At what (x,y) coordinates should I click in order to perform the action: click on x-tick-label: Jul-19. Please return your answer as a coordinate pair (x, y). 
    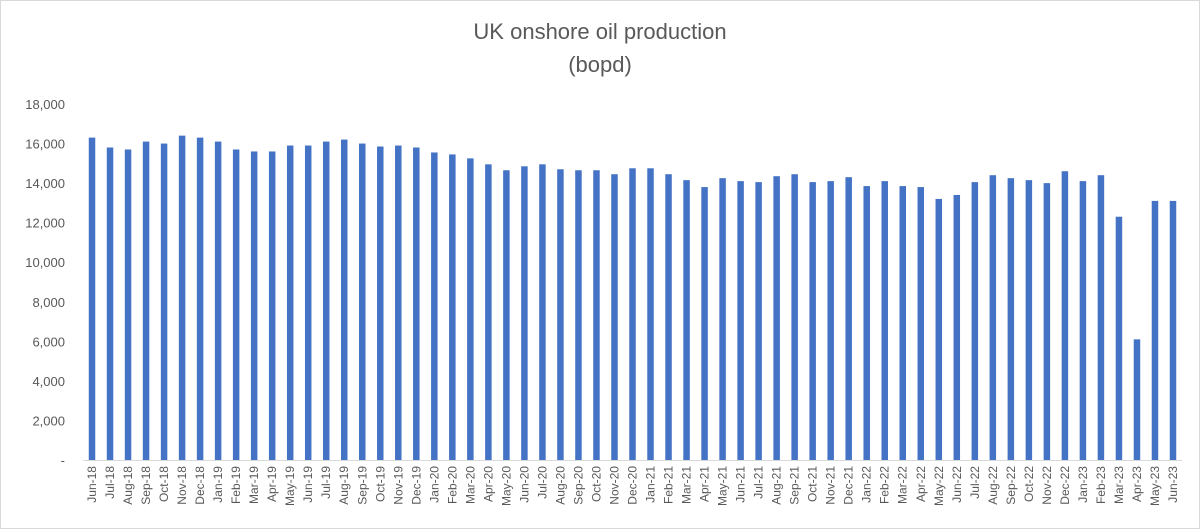
    Looking at the image, I should click on (326, 482).